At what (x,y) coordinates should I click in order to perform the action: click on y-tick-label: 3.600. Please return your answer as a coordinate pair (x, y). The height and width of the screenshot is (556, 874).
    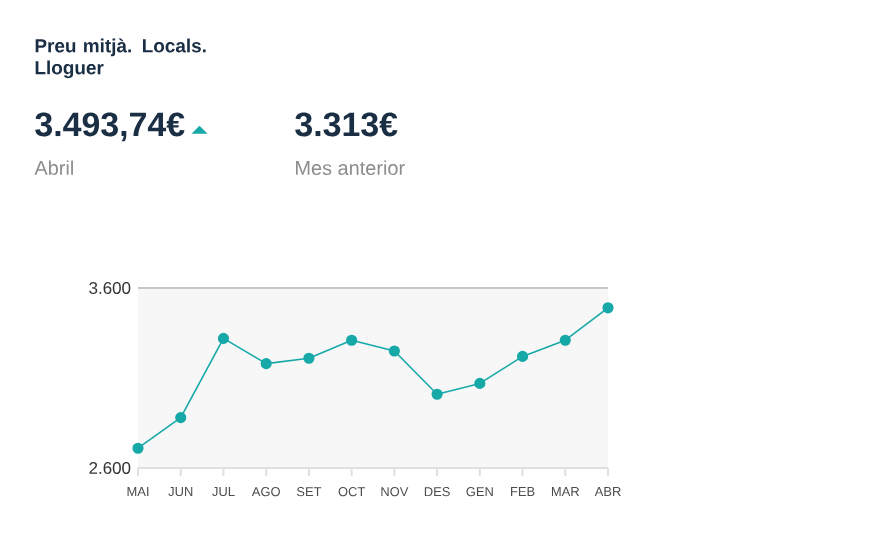
    Looking at the image, I should click on (110, 288).